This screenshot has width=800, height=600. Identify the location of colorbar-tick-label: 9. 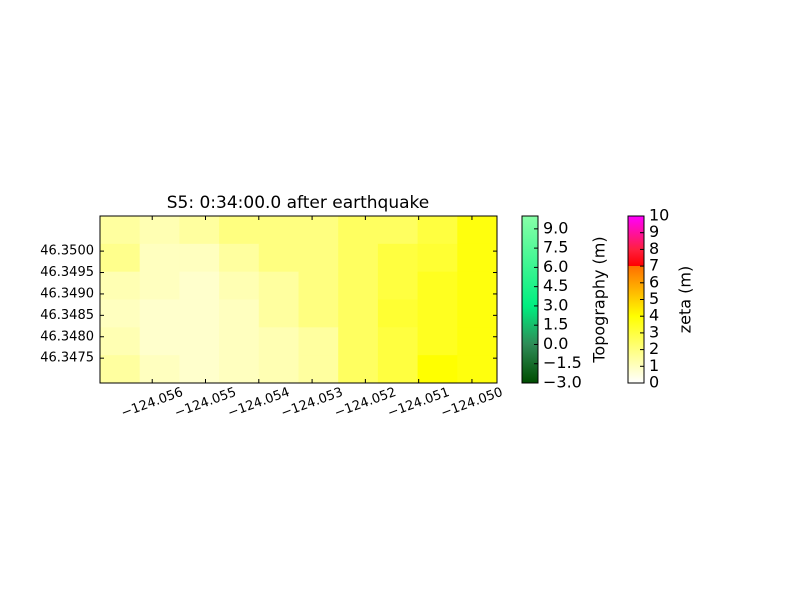
(654, 231).